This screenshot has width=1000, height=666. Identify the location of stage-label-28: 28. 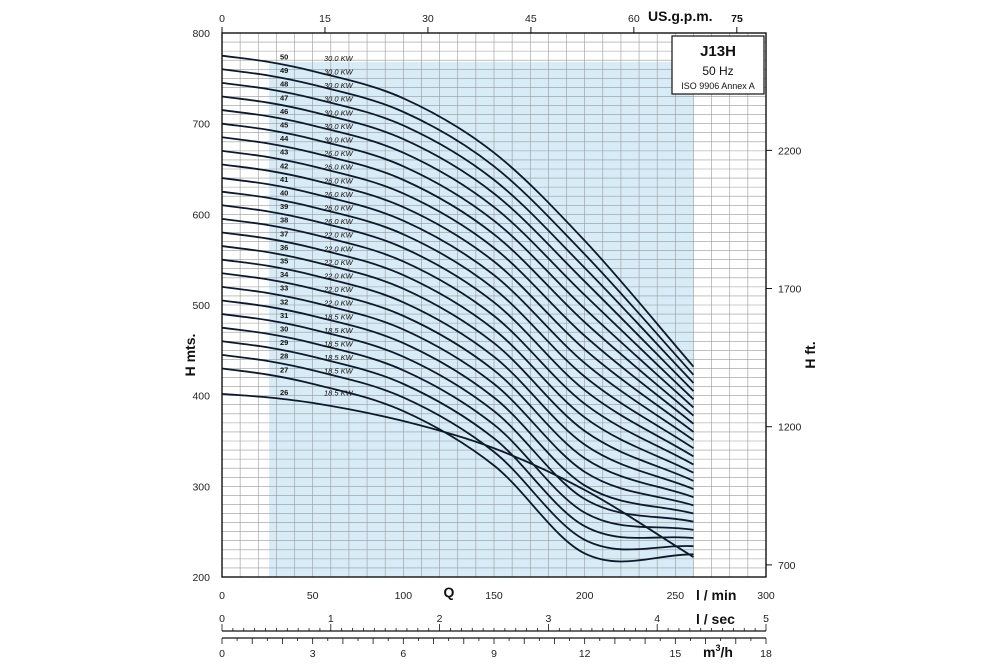
(284, 356).